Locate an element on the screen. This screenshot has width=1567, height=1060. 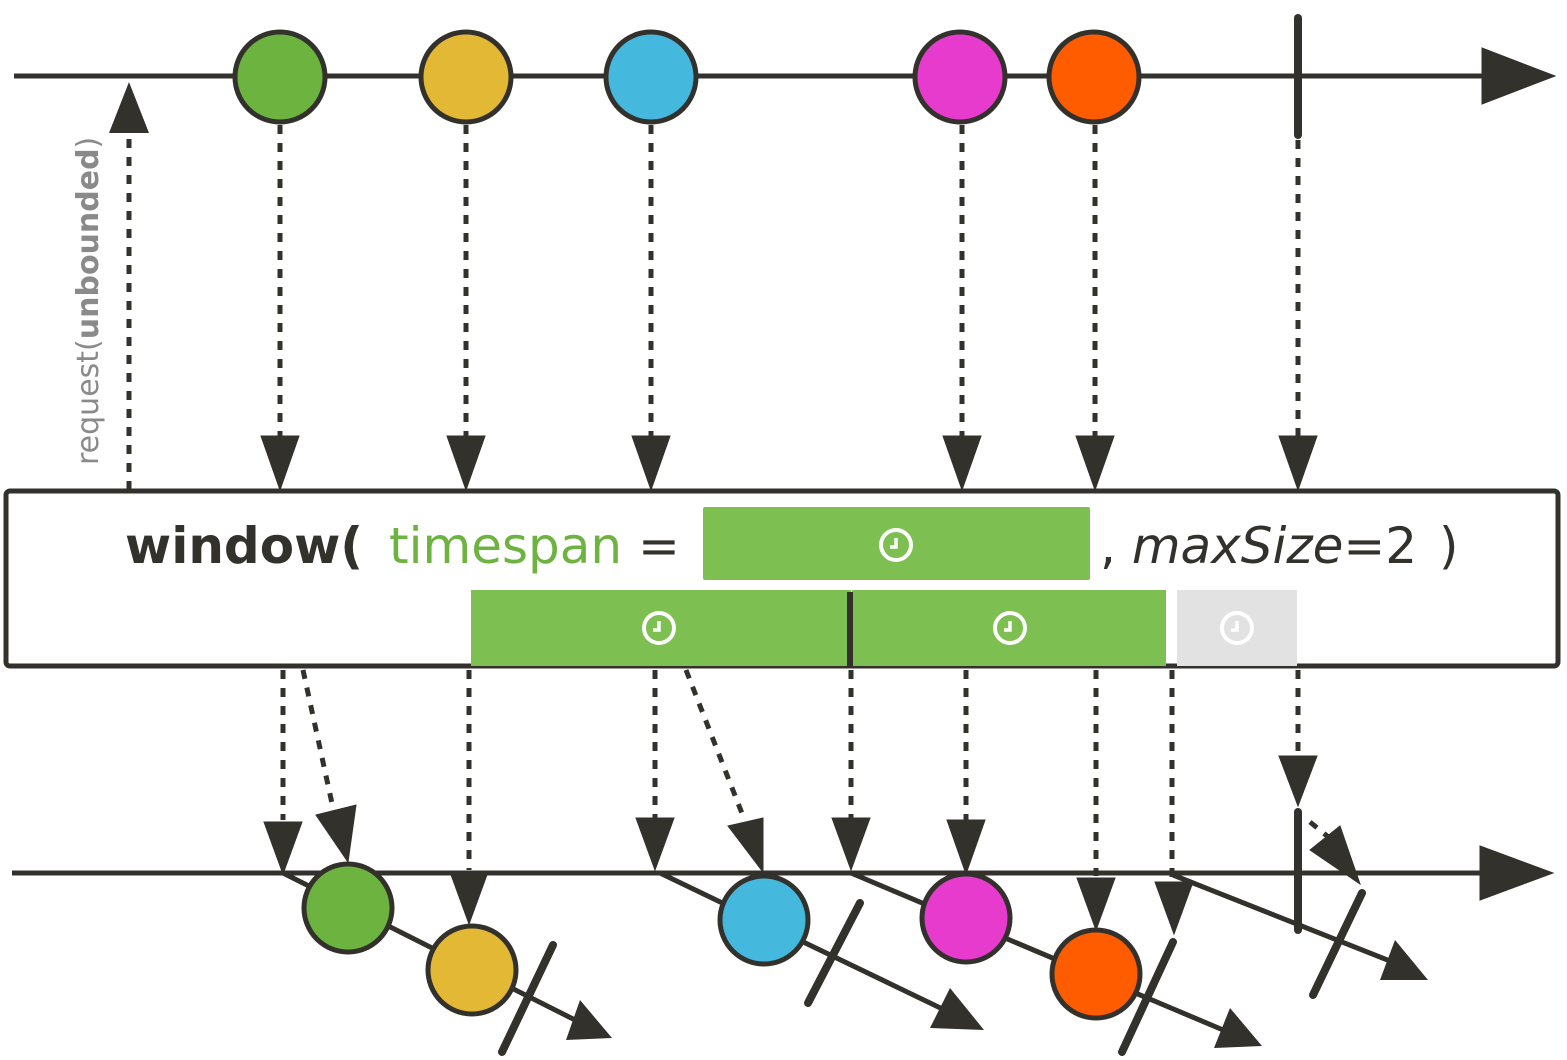
marble-magenta is located at coordinates (960, 77).